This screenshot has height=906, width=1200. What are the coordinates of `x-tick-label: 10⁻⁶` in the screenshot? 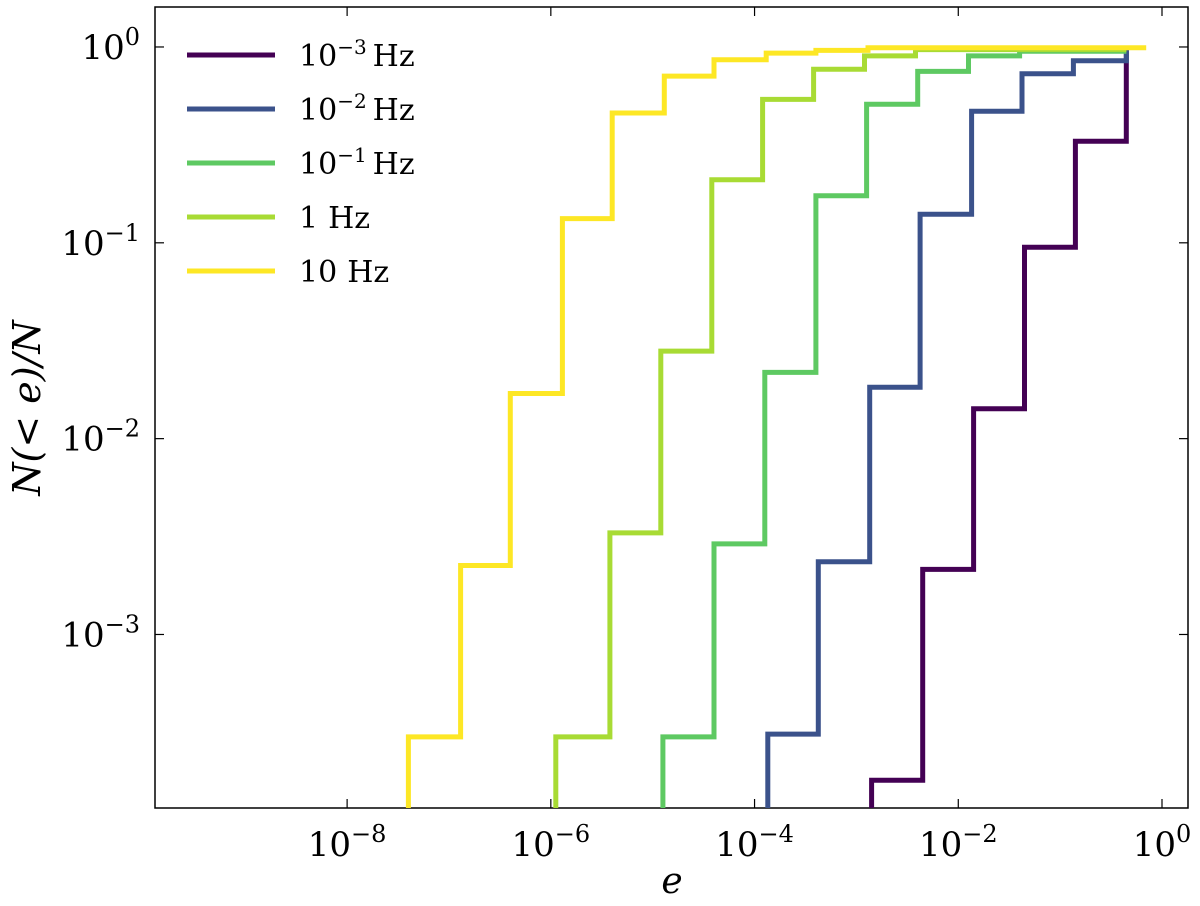 It's located at (551, 842).